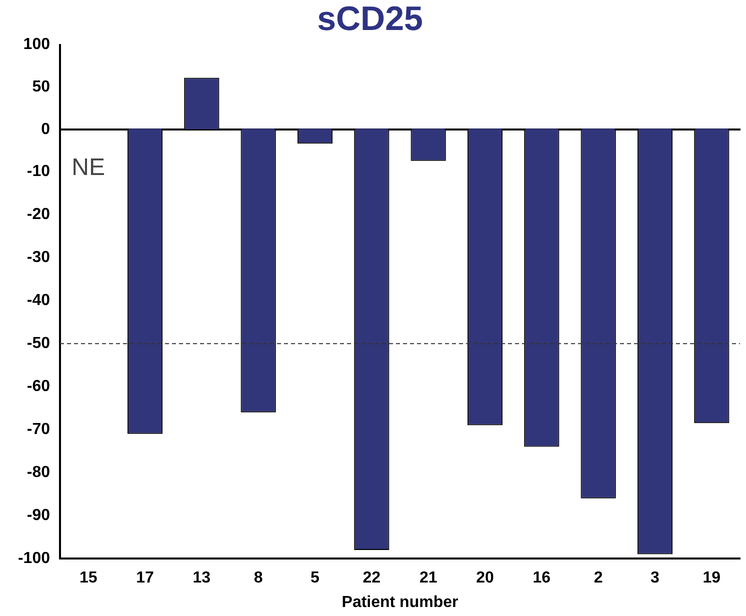  What do you see at coordinates (38, 473) in the screenshot?
I see `y-tick-label: -80` at bounding box center [38, 473].